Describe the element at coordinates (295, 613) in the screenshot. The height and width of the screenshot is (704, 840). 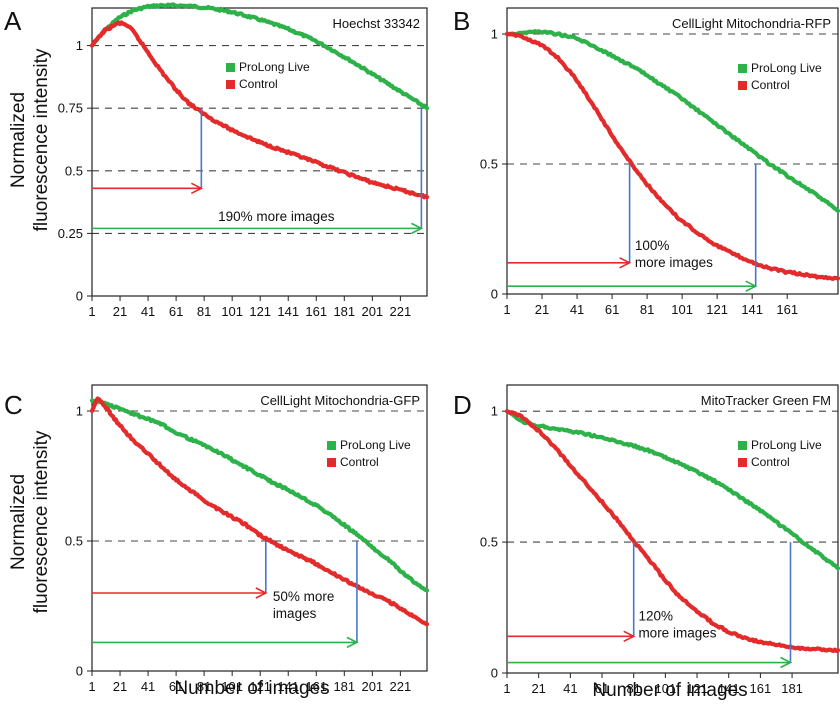
I see `annotation-text: images` at that location.